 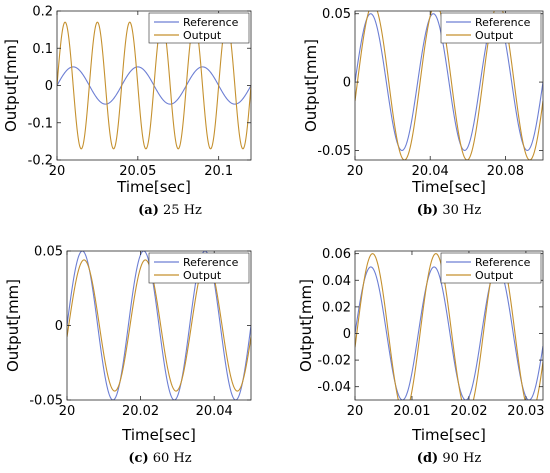 I want to click on panel-caption: (d) 90 Hz, so click(x=449, y=458).